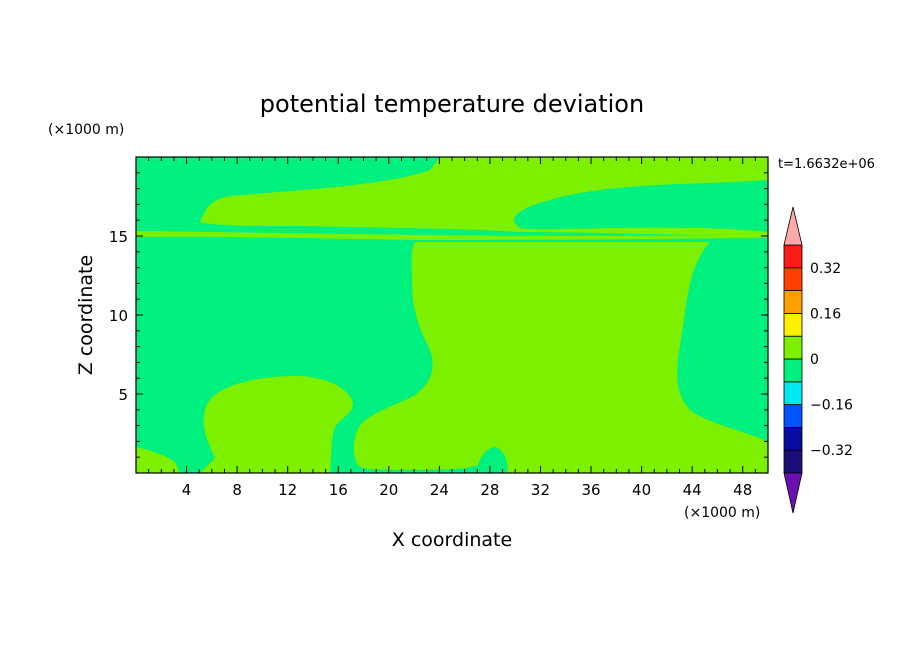 The height and width of the screenshot is (659, 904). I want to click on colorbar-tick-label: 0, so click(814, 360).